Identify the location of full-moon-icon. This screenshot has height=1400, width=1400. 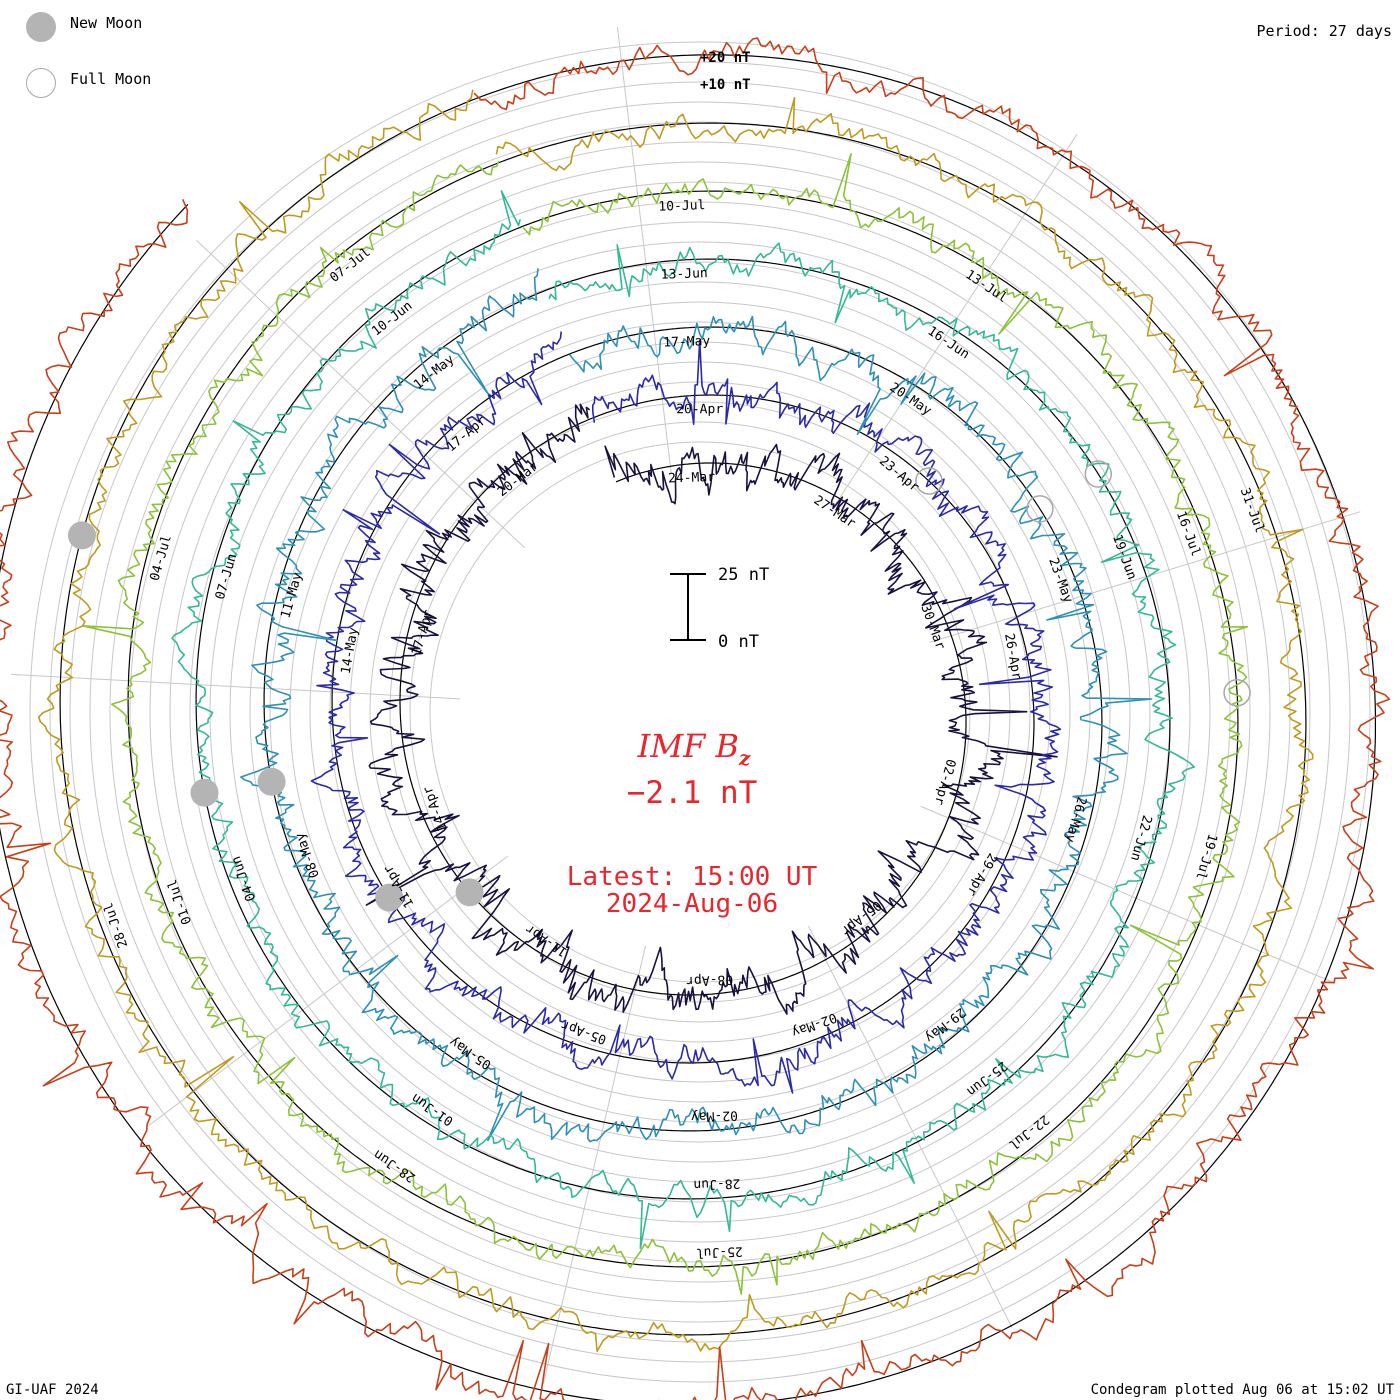
(41, 83).